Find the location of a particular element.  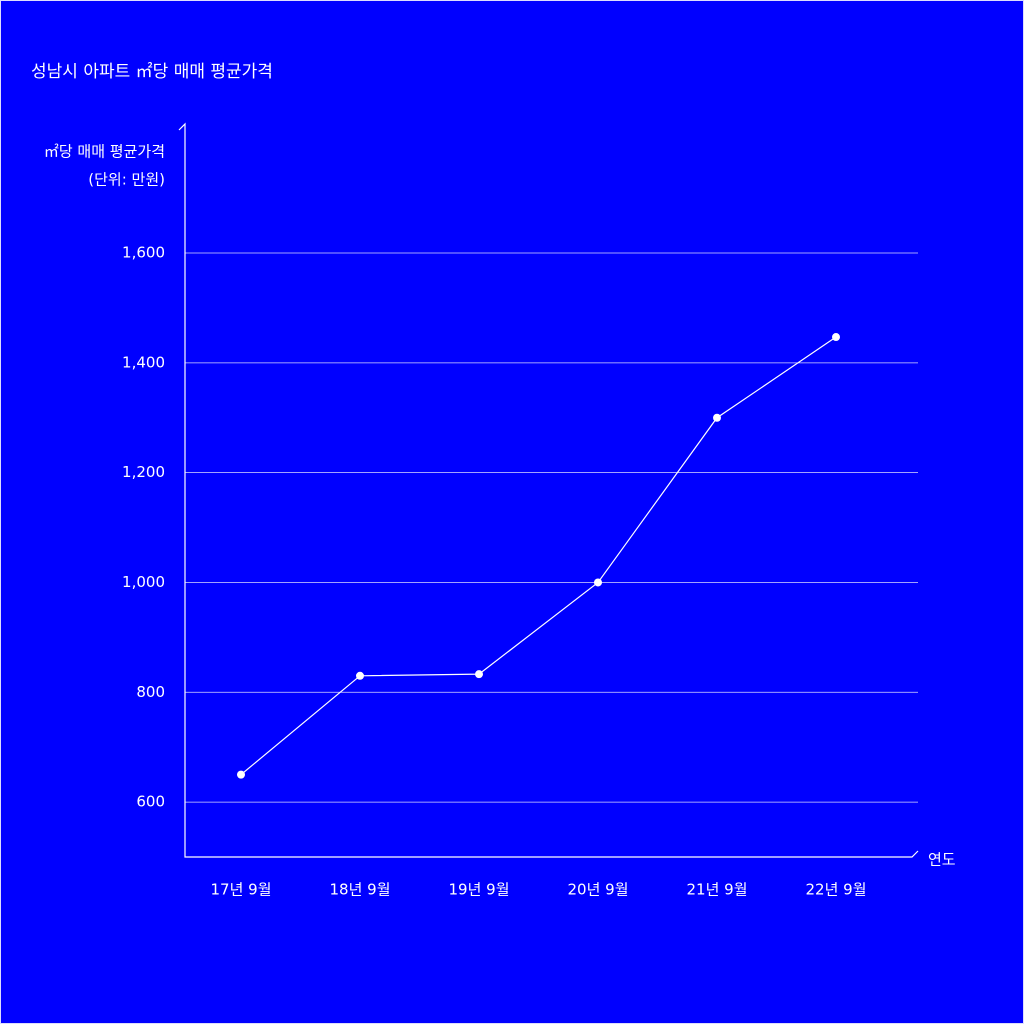

y-tick-label: 1,000 is located at coordinates (143, 582).